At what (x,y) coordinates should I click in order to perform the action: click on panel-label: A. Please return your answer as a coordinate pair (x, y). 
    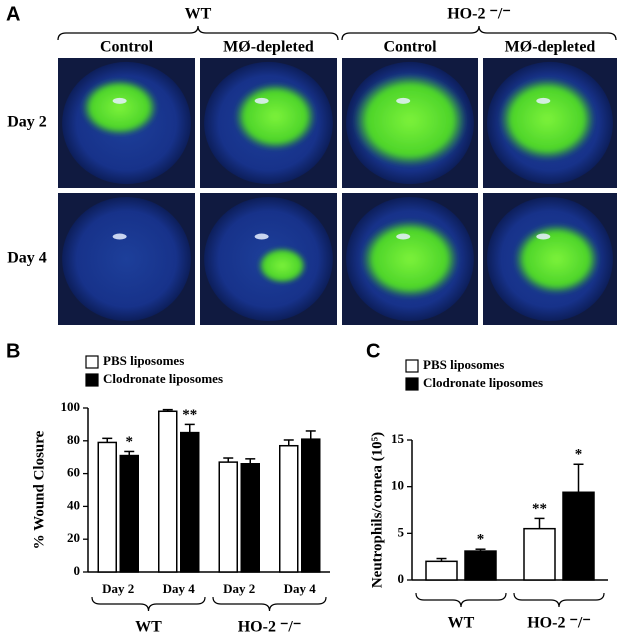
    Looking at the image, I should click on (13, 14).